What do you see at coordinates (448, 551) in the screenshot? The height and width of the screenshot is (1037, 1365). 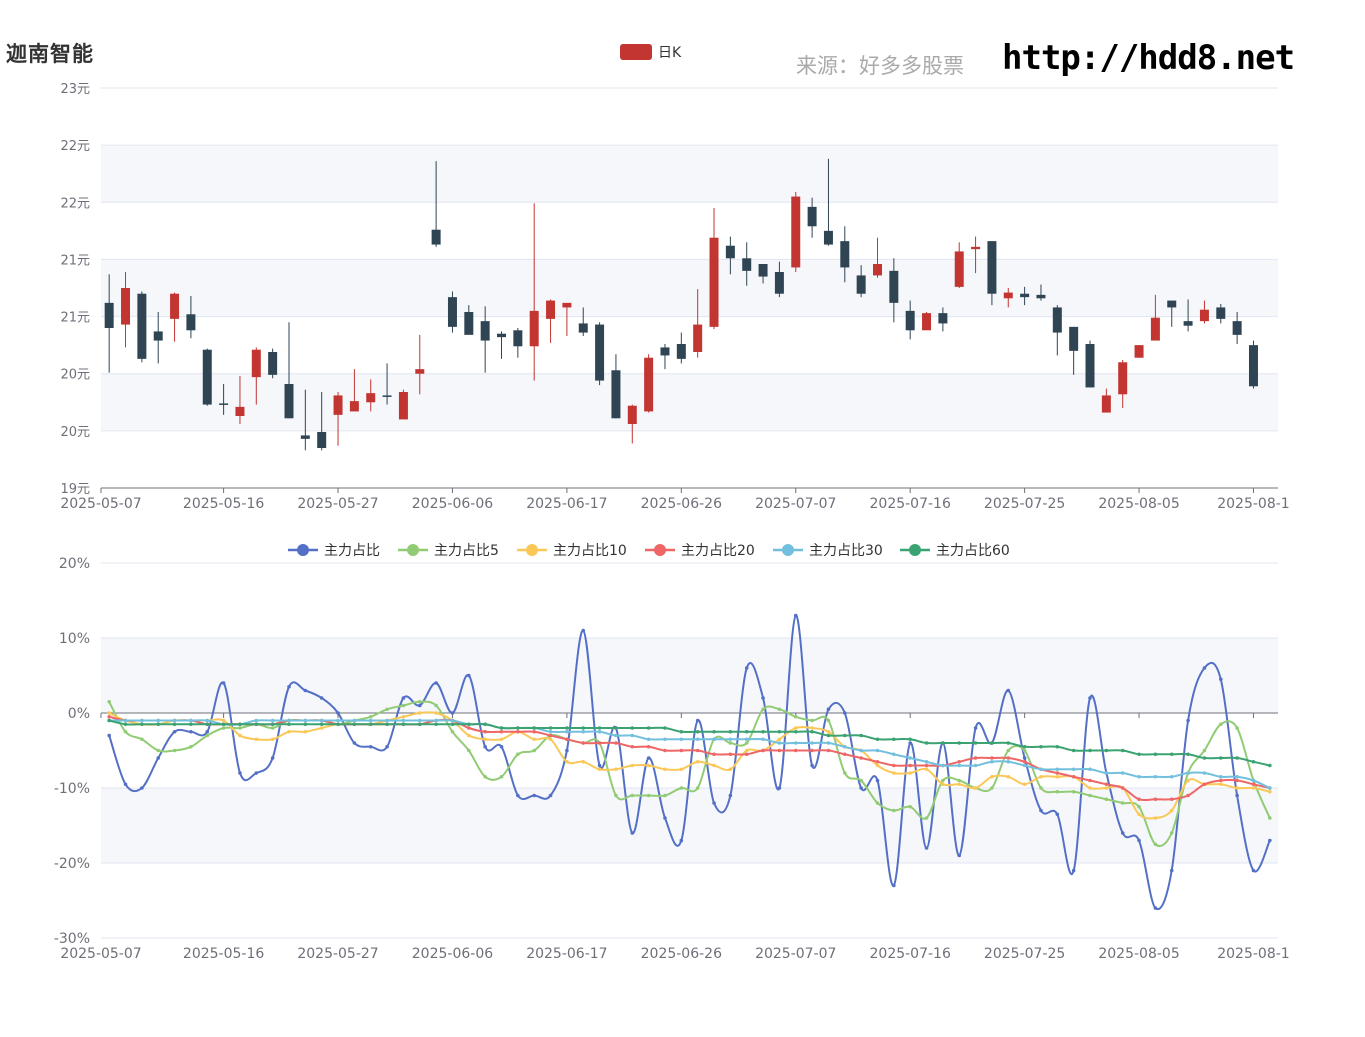 I see `ratio-legend-item: 主力占比5` at bounding box center [448, 551].